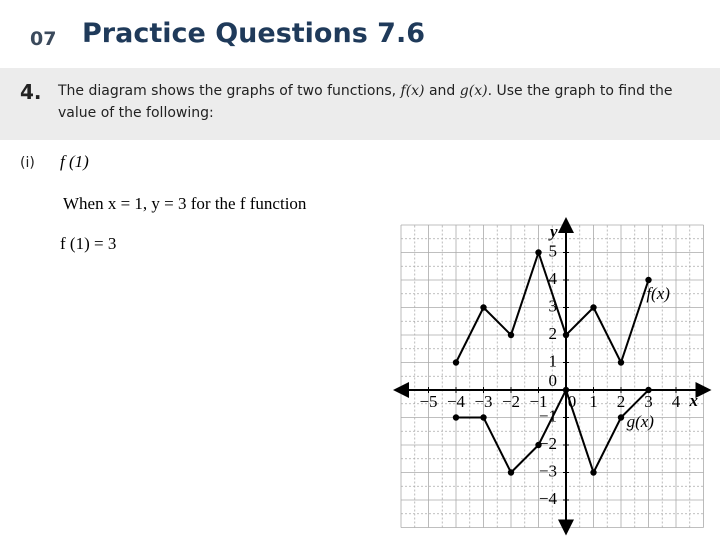 Image resolution: width=720 pixels, height=540 pixels. I want to click on question-number: 4., so click(31, 92).